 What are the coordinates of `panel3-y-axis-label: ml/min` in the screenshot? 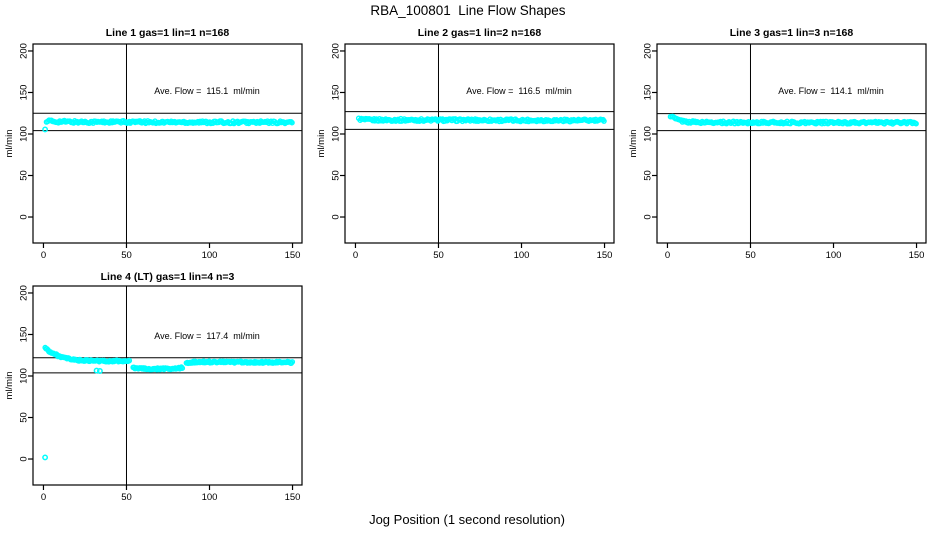 It's located at (633, 144).